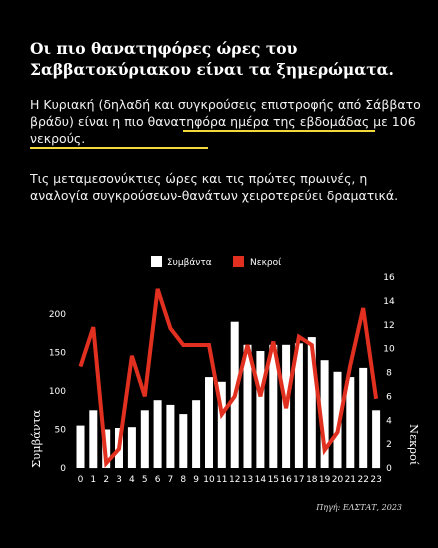  Describe the element at coordinates (389, 302) in the screenshot. I see `y-right-tick-label: 14` at that location.